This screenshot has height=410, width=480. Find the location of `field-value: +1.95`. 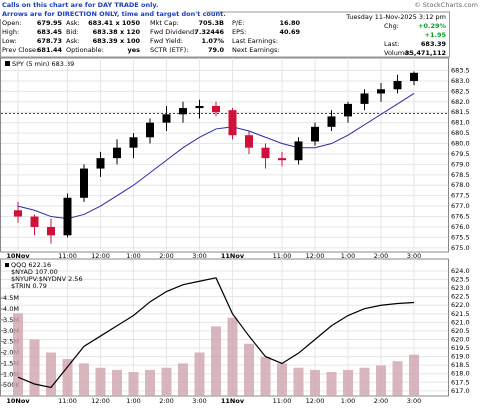

field-value: +1.95 is located at coordinates (436, 35).